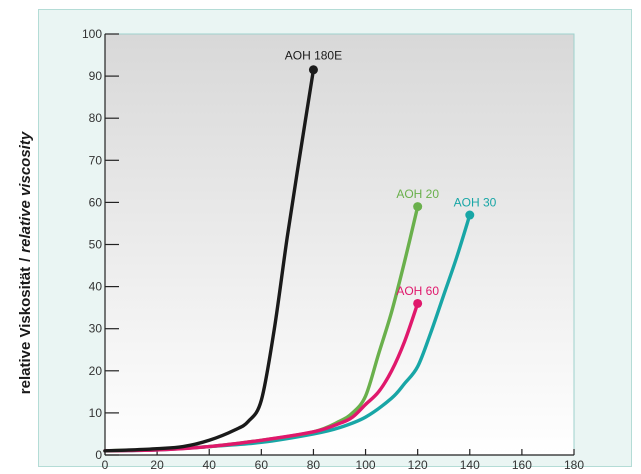 This screenshot has width=641, height=474. Describe the element at coordinates (96, 287) in the screenshot. I see `y-tick-label: 40` at that location.